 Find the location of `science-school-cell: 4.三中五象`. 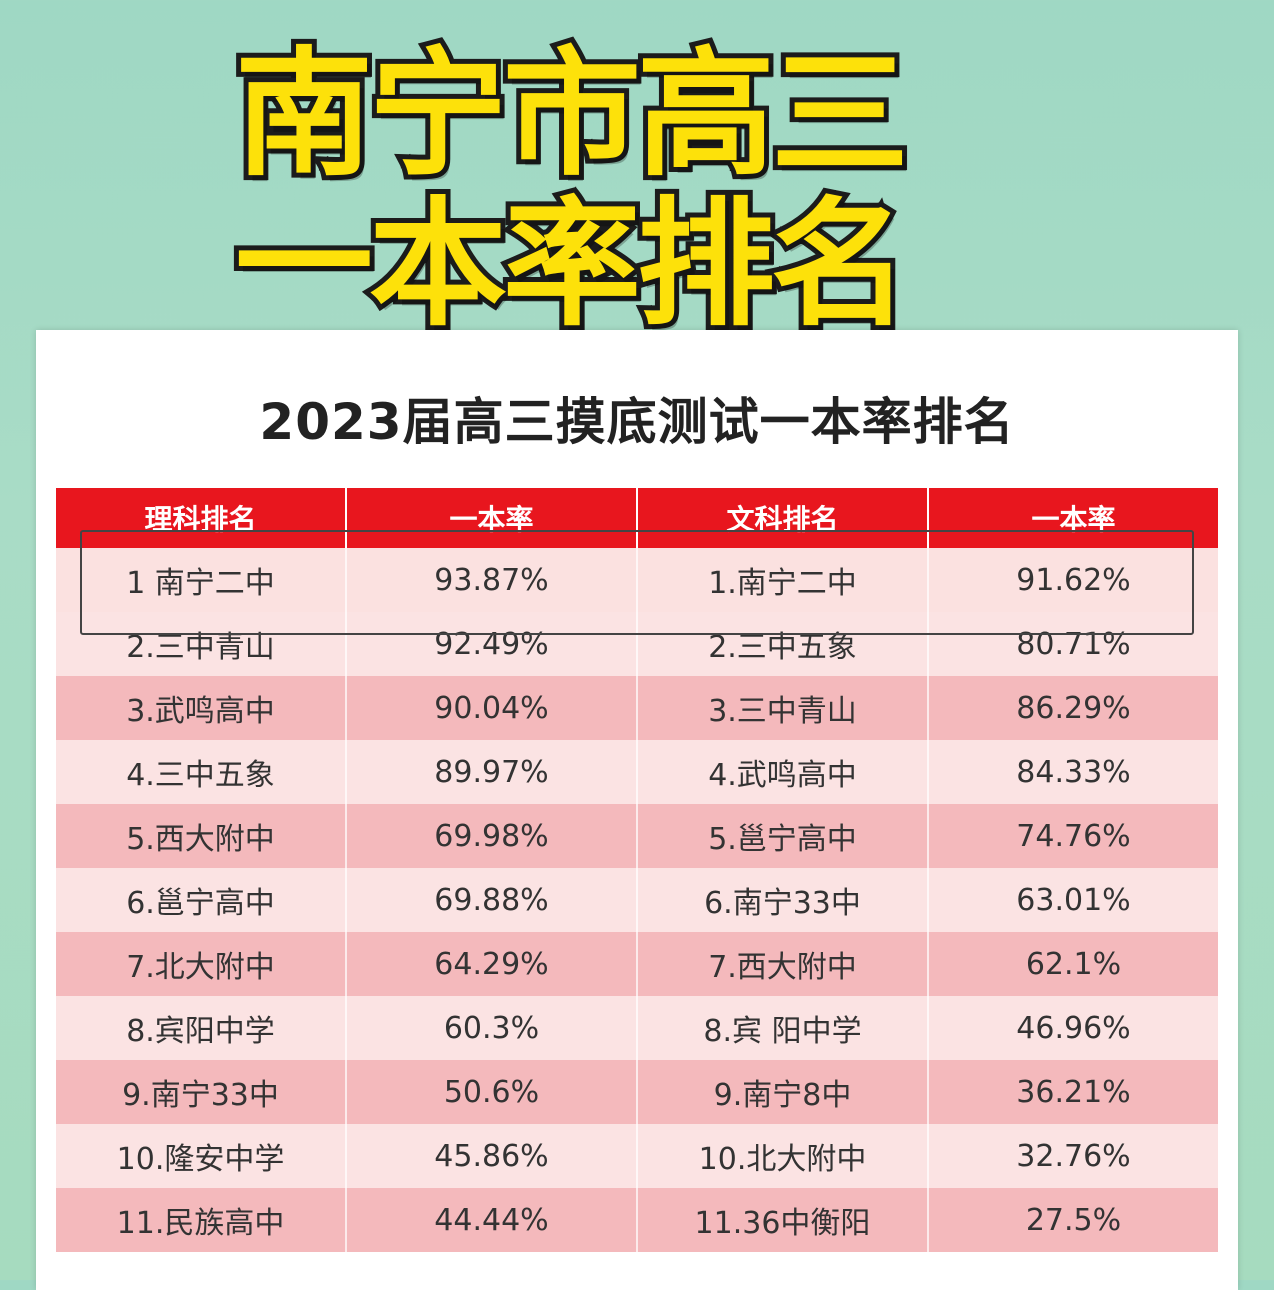

science-school-cell: 4.三中五象 is located at coordinates (201, 772).